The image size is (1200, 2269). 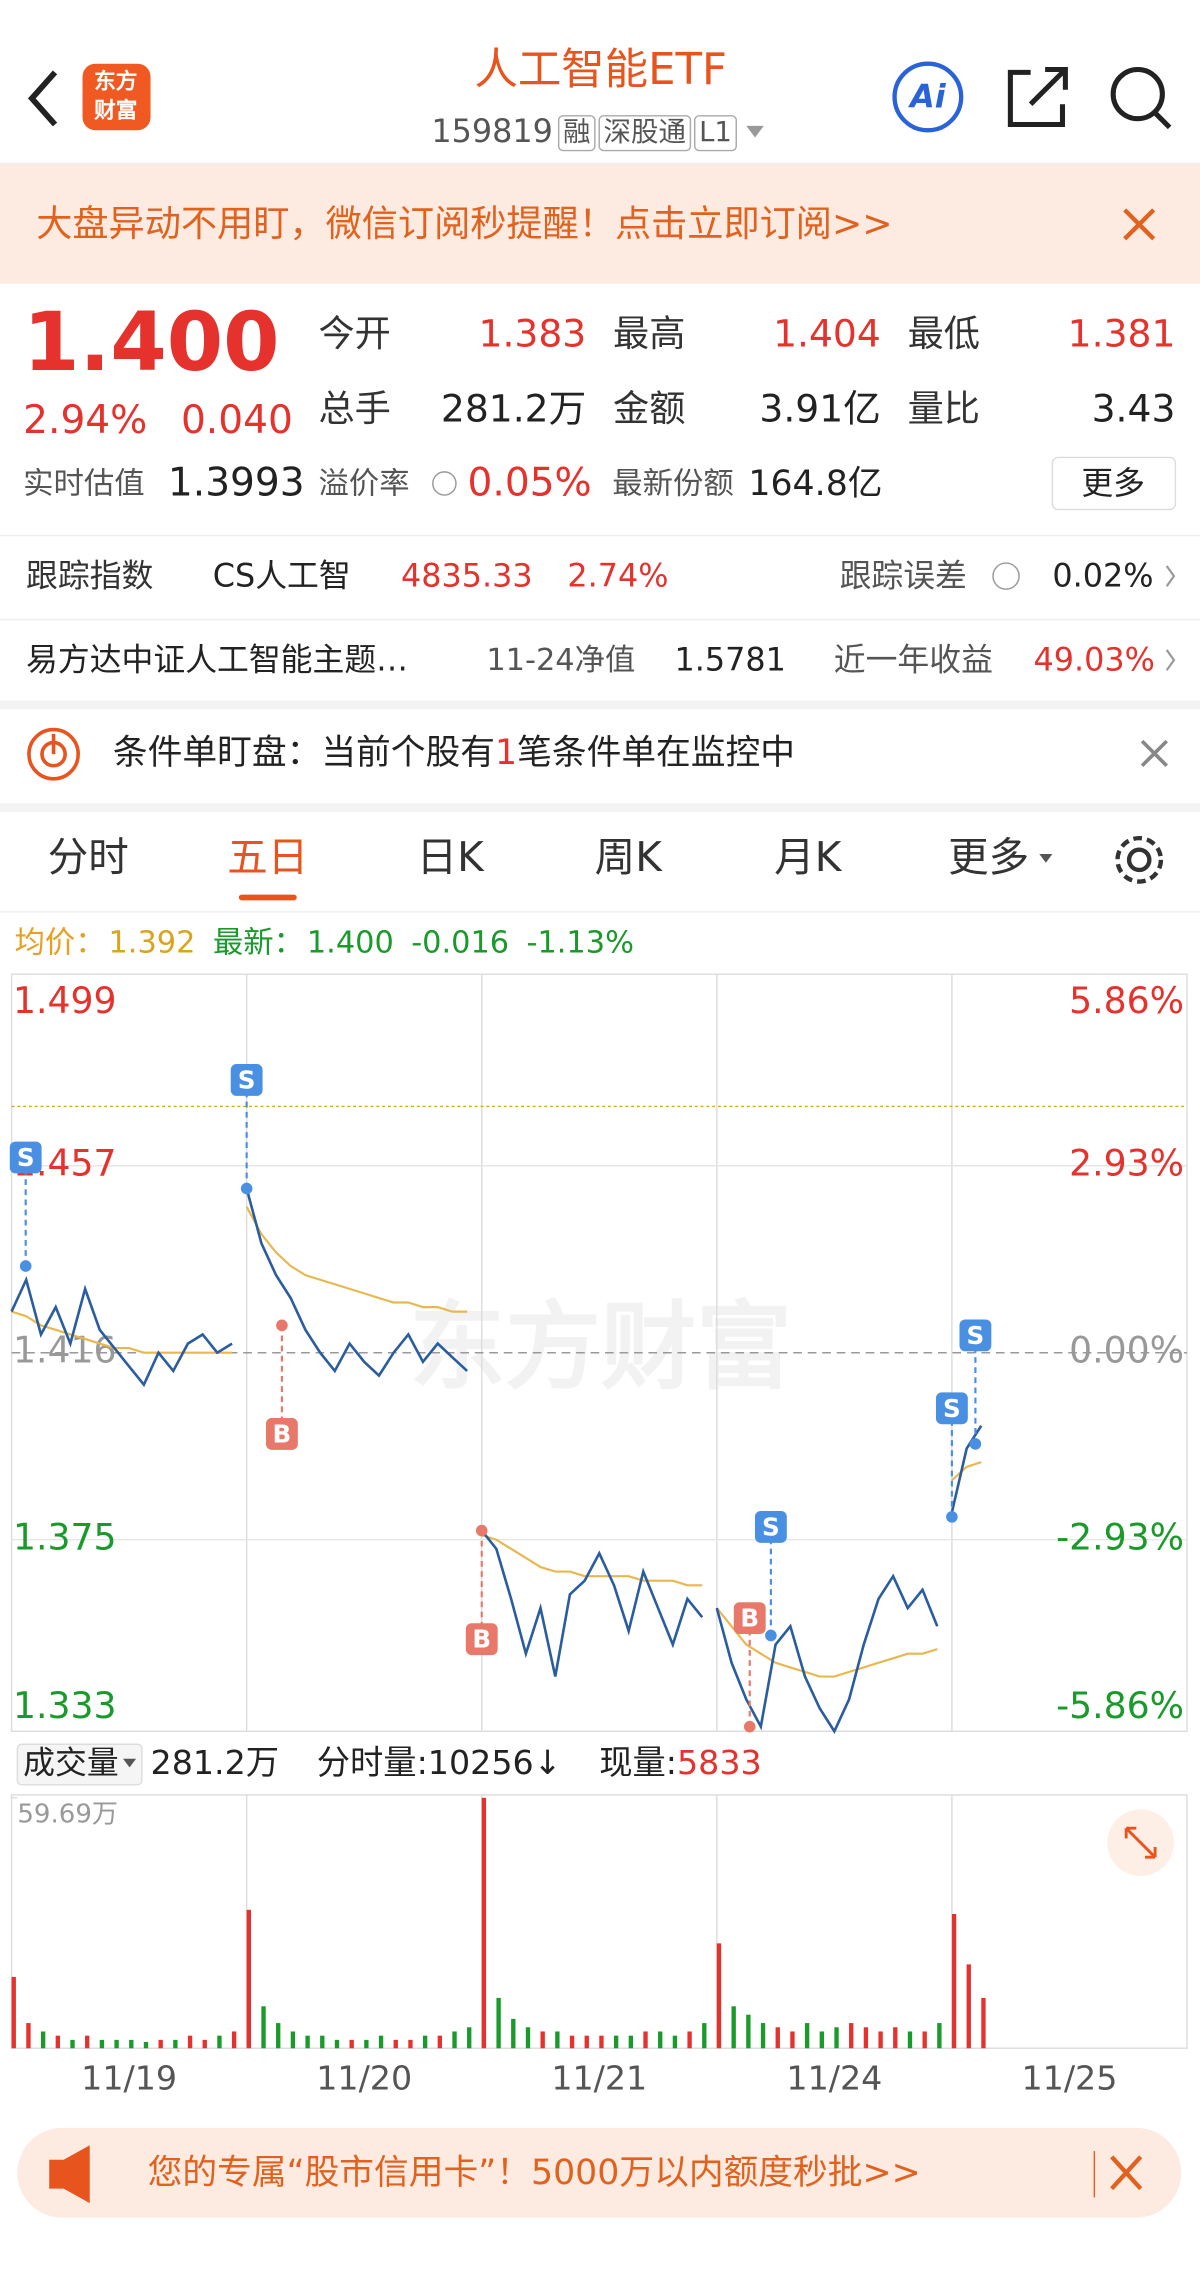 What do you see at coordinates (1141, 98) in the screenshot?
I see `search-button` at bounding box center [1141, 98].